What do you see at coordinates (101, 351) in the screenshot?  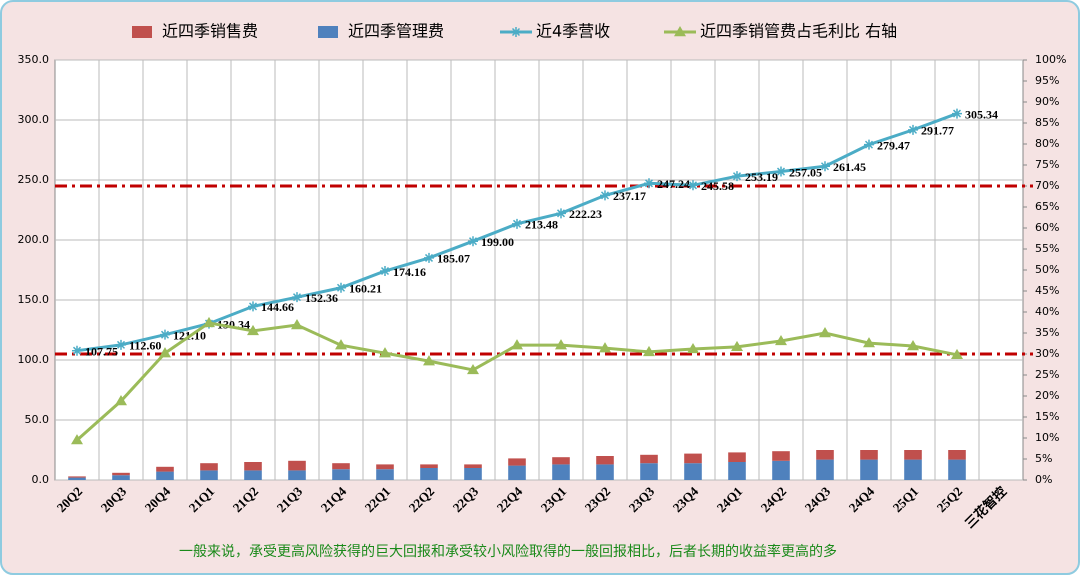 I see `data-label: 107.75` at bounding box center [101, 351].